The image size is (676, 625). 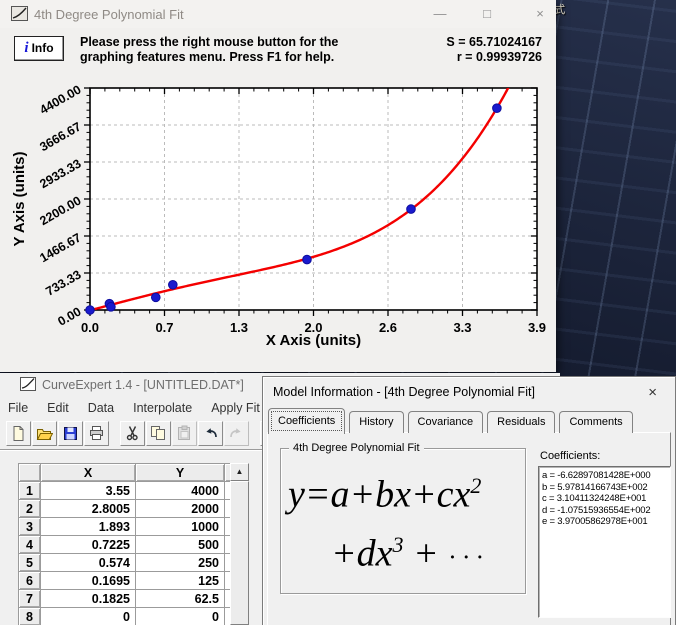 I want to click on table-row: 1 3.55 4000, so click(x=127, y=490).